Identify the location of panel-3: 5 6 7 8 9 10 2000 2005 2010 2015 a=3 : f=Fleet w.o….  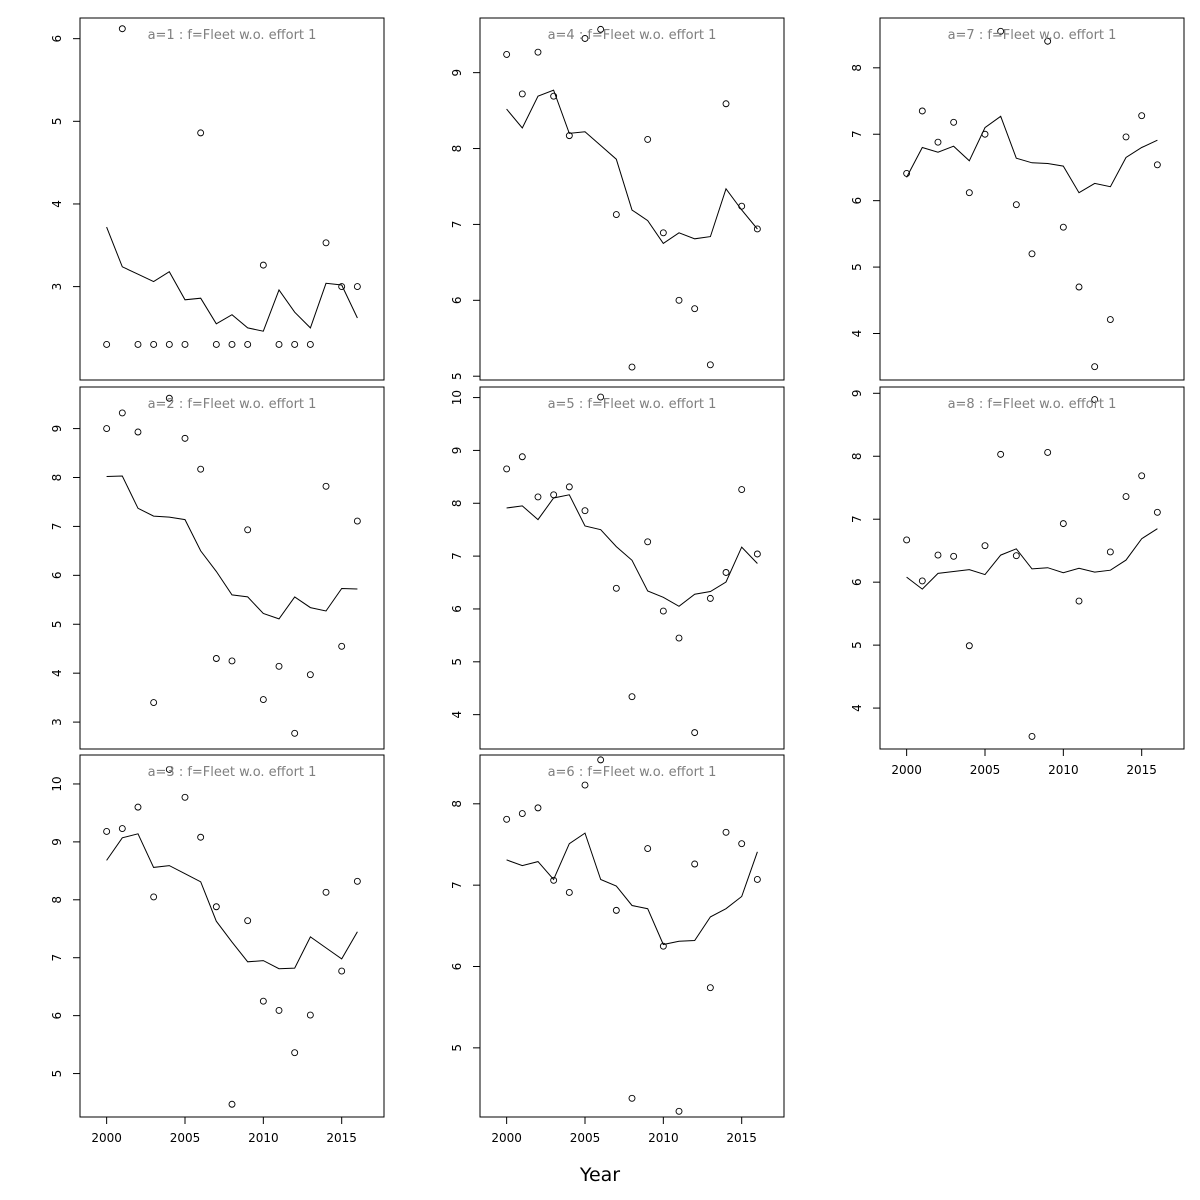
(217, 949).